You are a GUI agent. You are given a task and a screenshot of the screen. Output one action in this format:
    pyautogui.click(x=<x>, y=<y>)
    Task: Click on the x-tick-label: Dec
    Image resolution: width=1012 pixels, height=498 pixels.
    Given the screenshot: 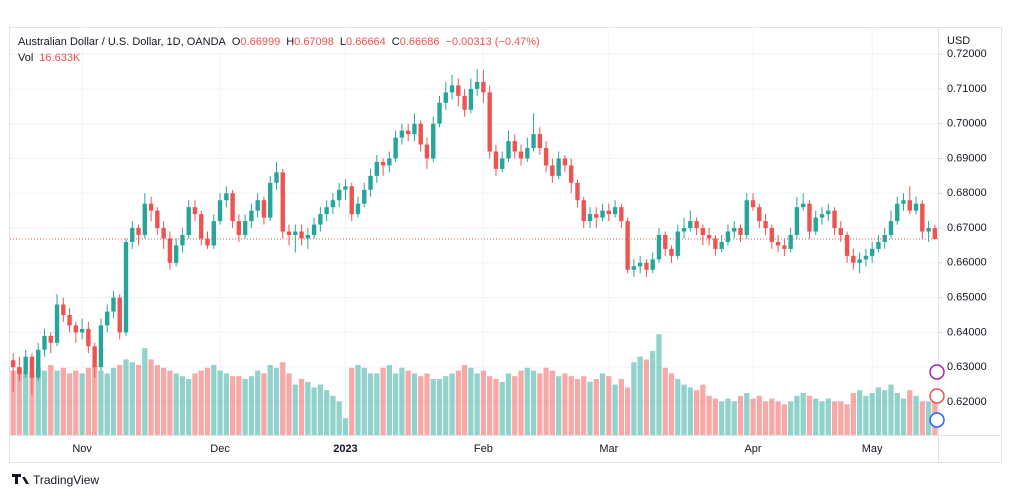 What is the action you would take?
    pyautogui.click(x=220, y=449)
    